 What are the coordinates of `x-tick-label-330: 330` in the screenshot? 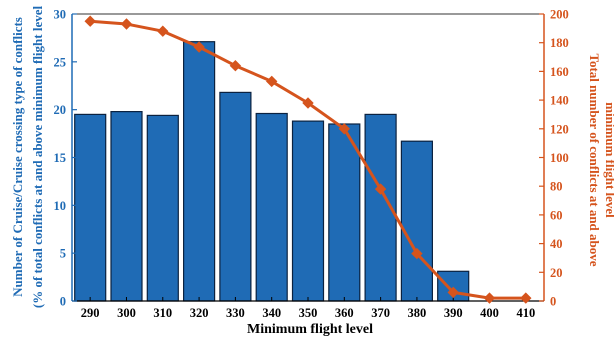 It's located at (235, 313).